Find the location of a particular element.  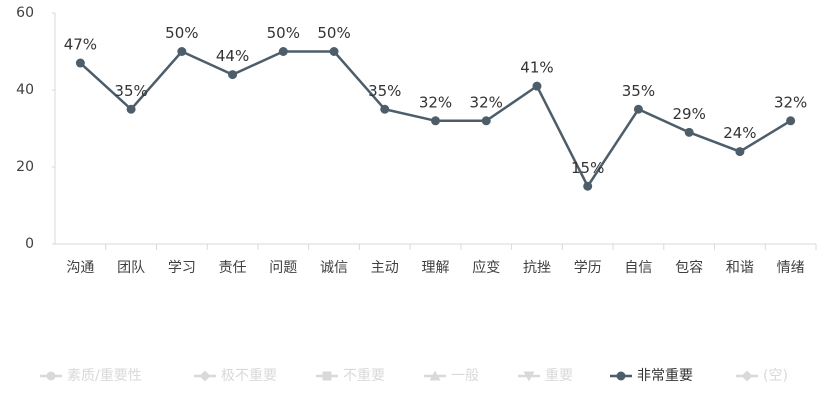

x-tick-label: 情绪 is located at coordinates (791, 268).